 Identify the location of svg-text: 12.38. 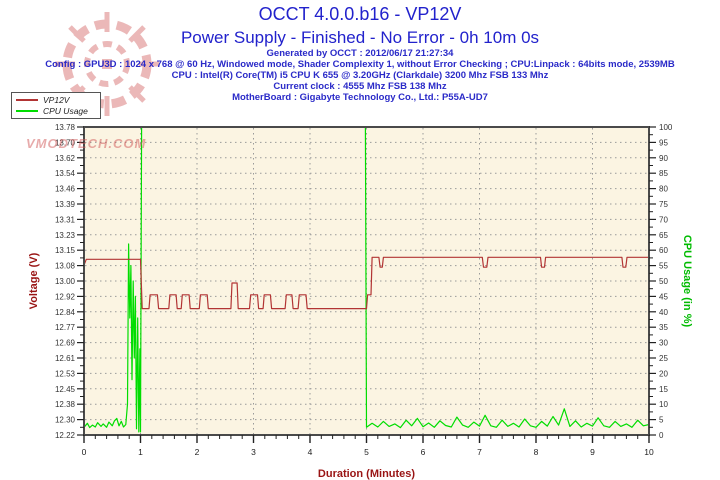
(65, 404).